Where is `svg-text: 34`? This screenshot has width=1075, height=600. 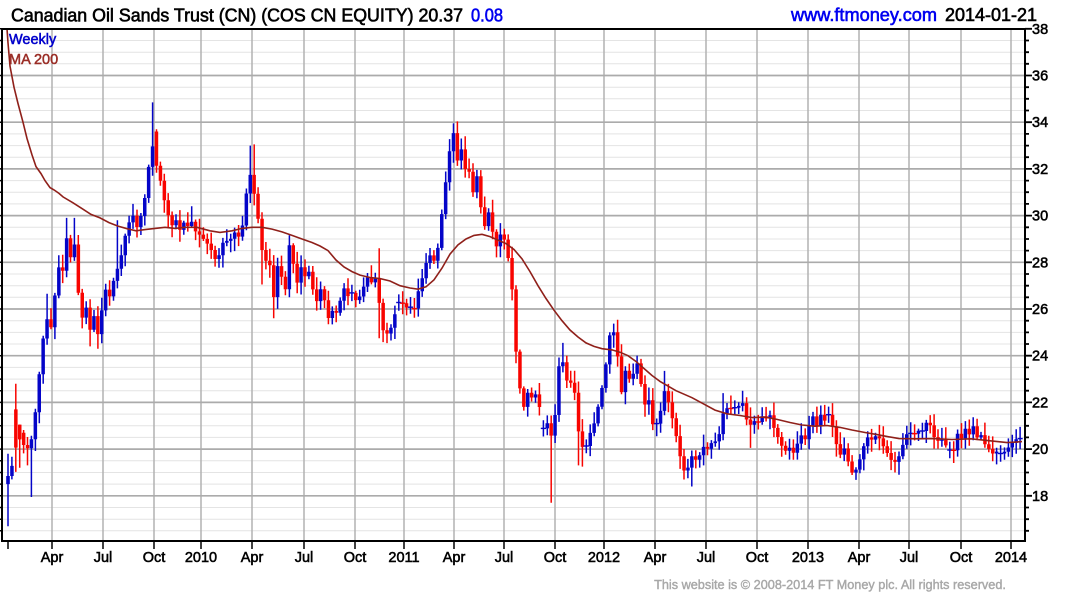
svg-text: 34 is located at coordinates (1040, 123).